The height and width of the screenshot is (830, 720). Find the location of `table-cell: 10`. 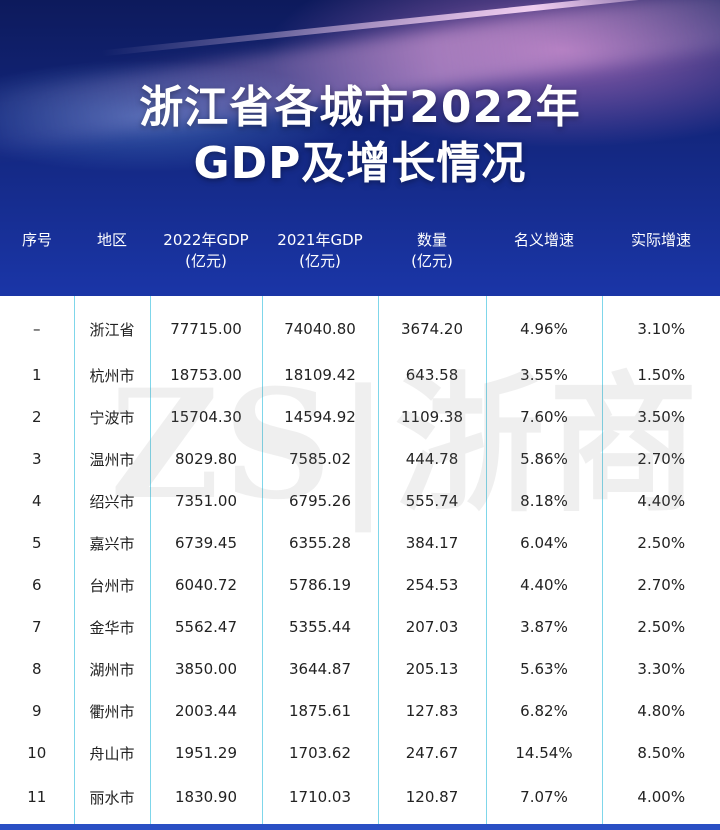

table-cell: 10 is located at coordinates (37, 753).